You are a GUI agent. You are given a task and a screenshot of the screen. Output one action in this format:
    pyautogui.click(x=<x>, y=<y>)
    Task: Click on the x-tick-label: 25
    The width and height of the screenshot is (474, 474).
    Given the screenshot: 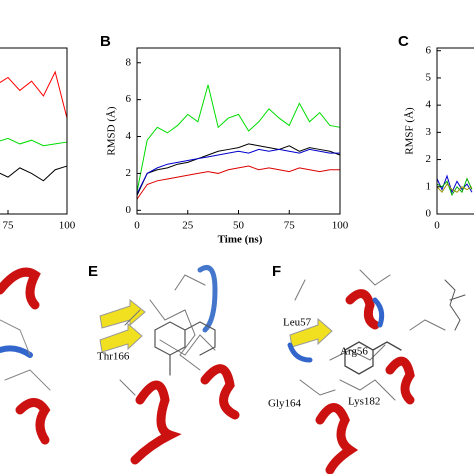 What is the action you would take?
    pyautogui.click(x=188, y=226)
    